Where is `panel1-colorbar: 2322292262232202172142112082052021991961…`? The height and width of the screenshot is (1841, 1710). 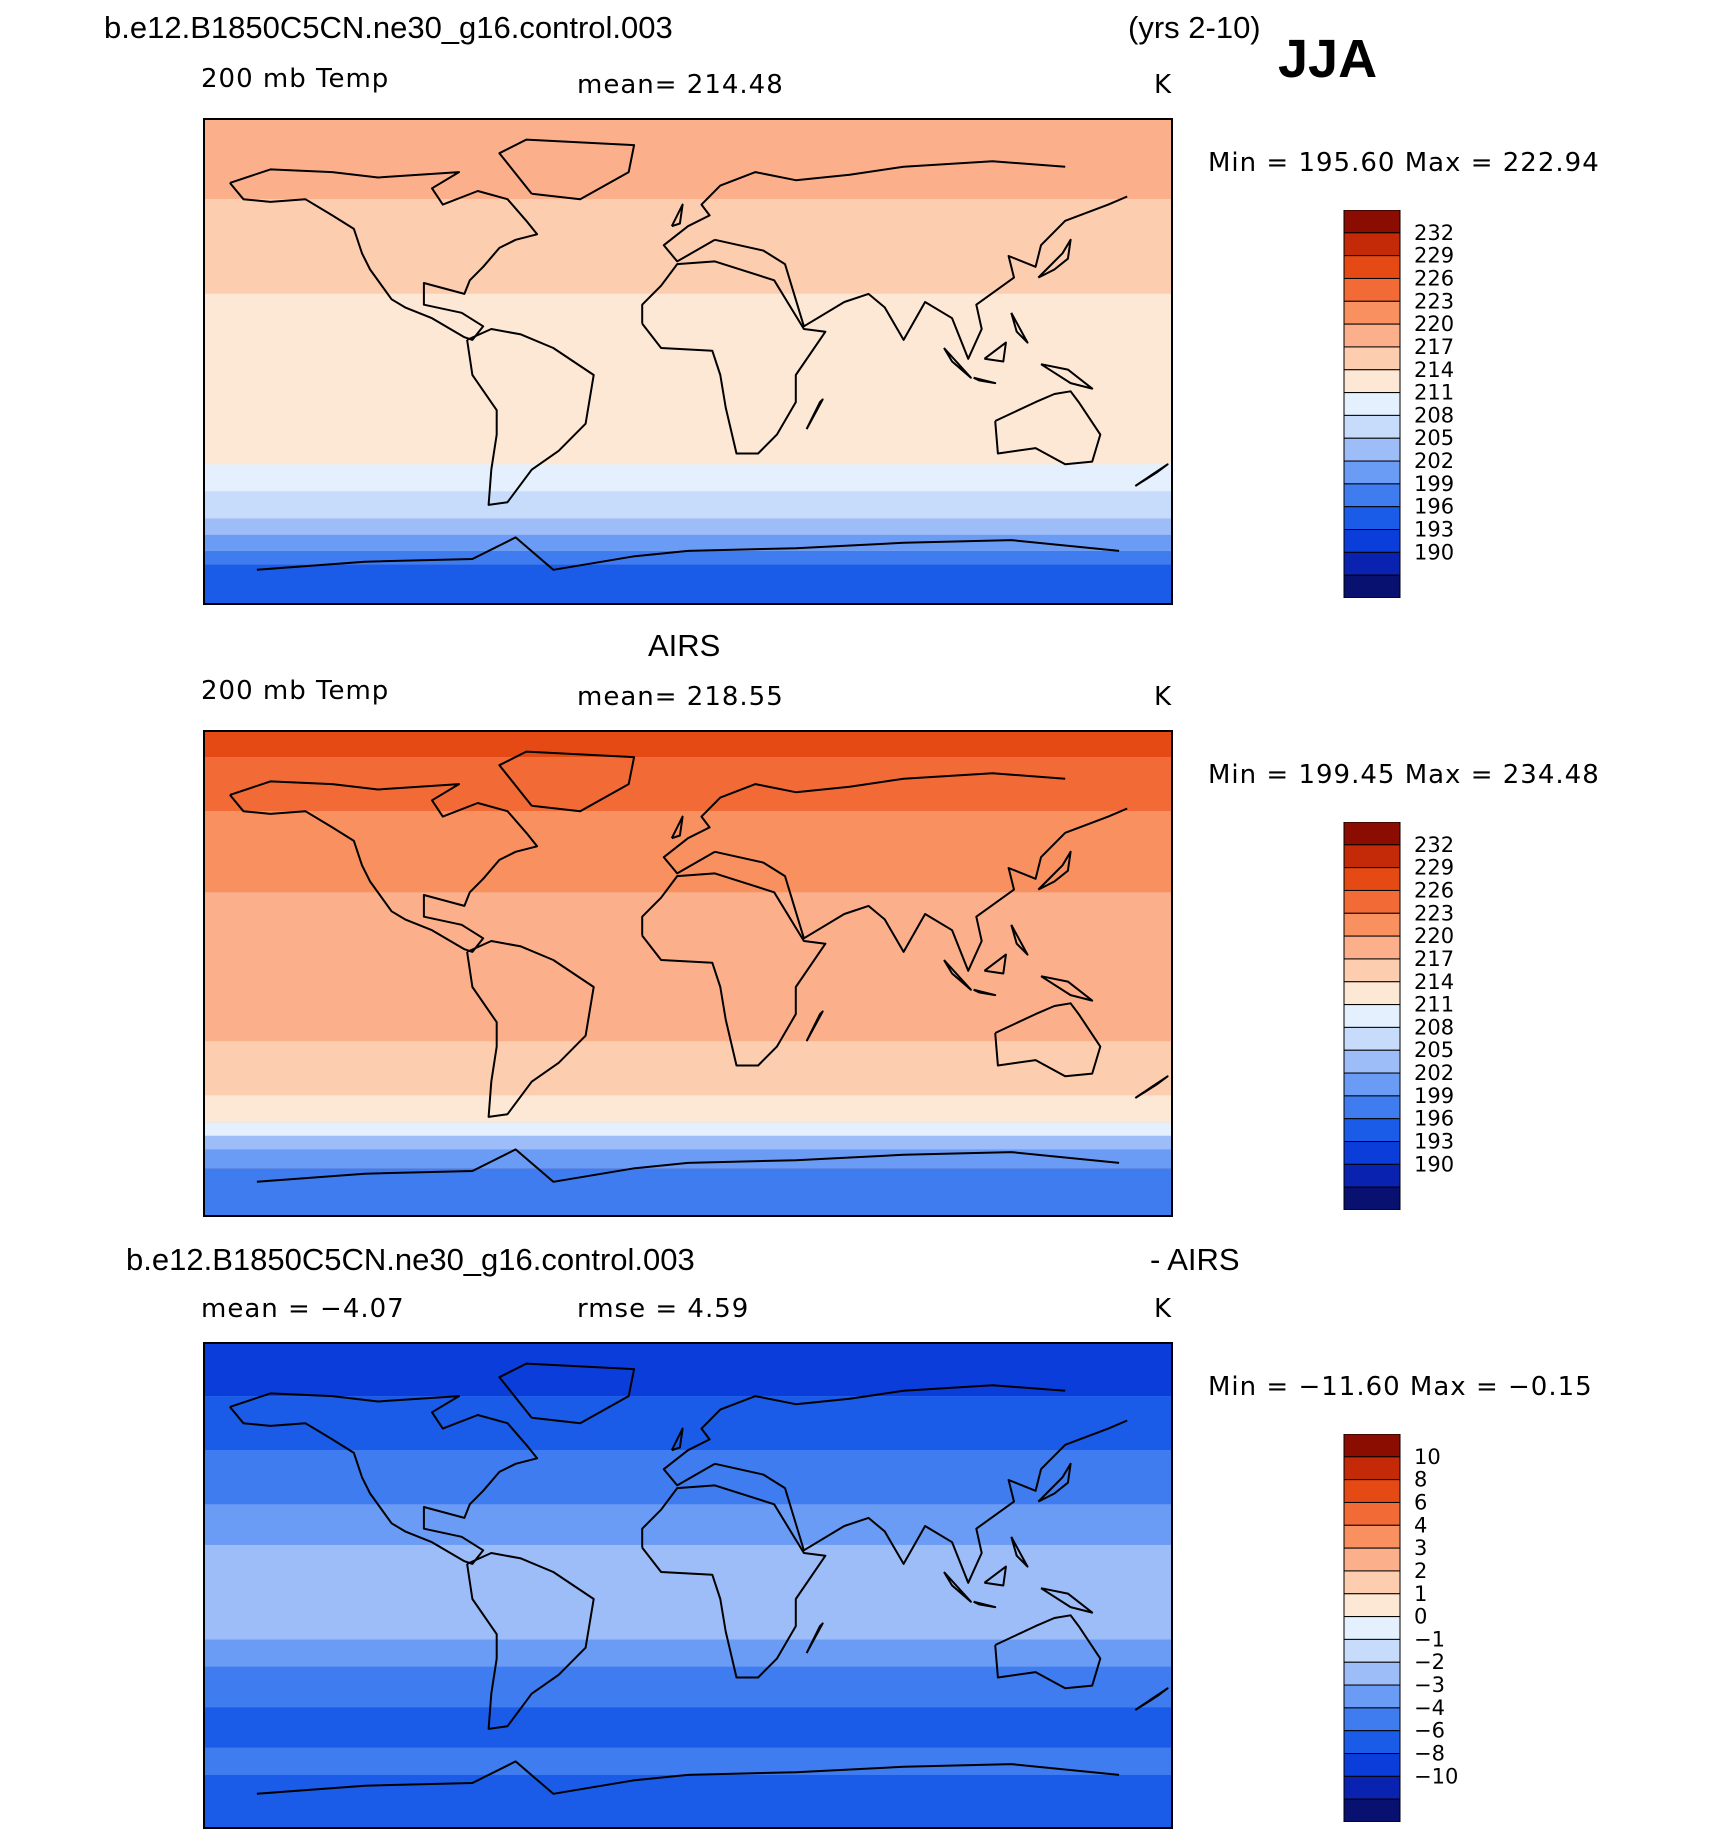 panel1-colorbar: 2322292262232202172142112082052021991961… is located at coordinates (1398, 404).